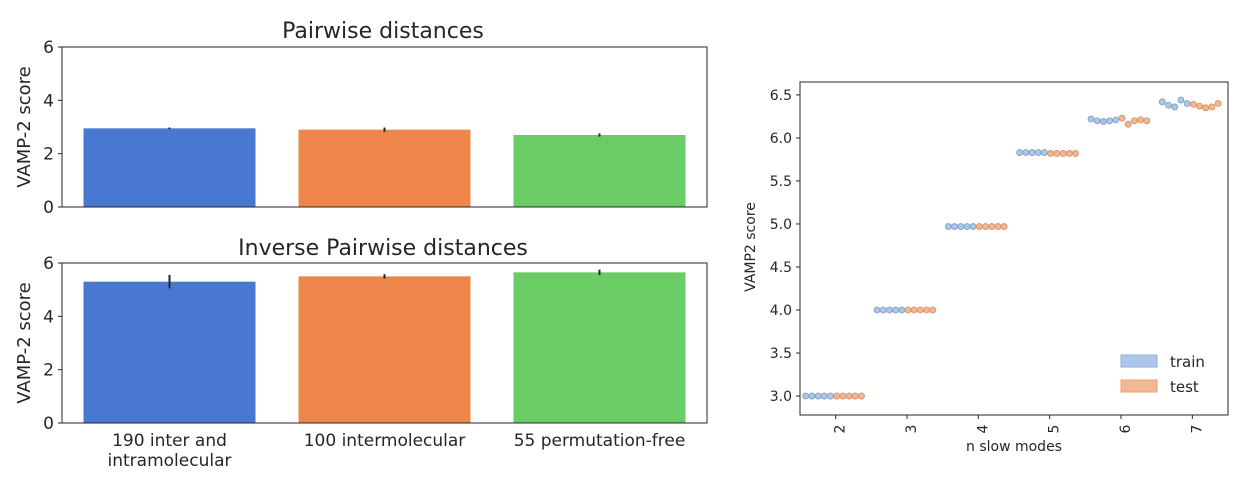 Image resolution: width=1244 pixels, height=483 pixels. I want to click on ytick-label: 5.0, so click(781, 225).